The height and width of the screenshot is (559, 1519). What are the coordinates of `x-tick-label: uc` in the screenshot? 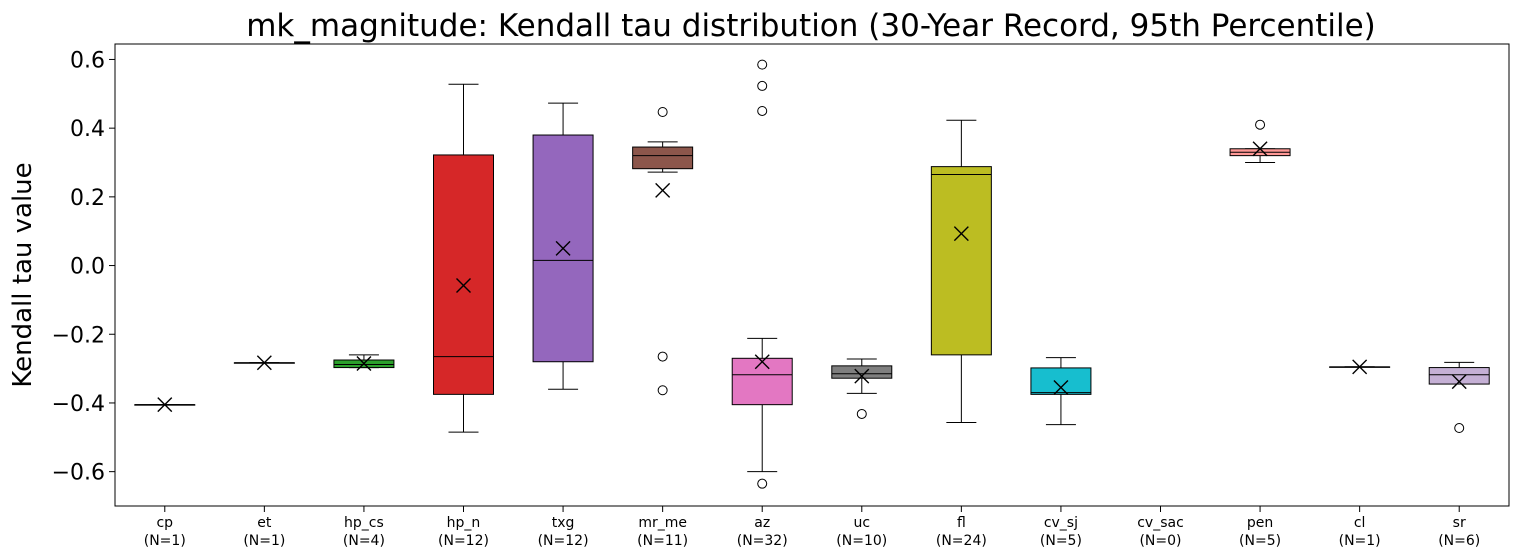 It's located at (861, 523).